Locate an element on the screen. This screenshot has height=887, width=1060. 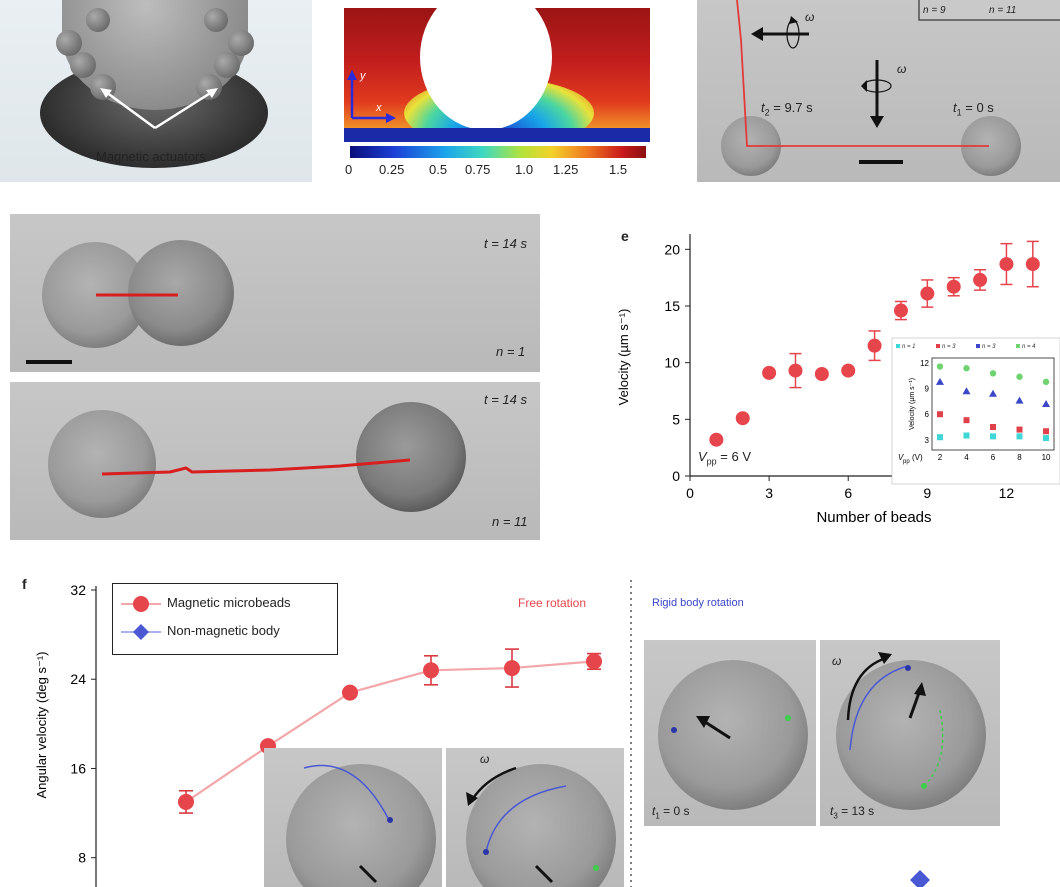
time-label-t1: t1 = 0 s is located at coordinates (973, 109).